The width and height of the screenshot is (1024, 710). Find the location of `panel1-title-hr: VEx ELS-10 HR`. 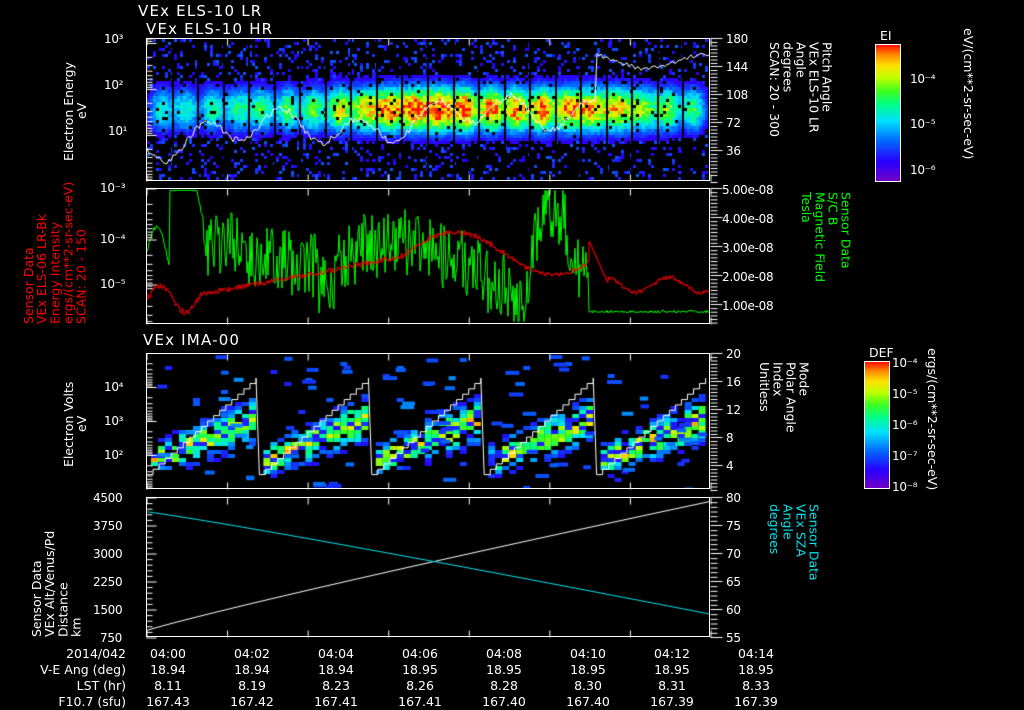

panel1-title-hr: VEx ELS-10 HR is located at coordinates (210, 29).